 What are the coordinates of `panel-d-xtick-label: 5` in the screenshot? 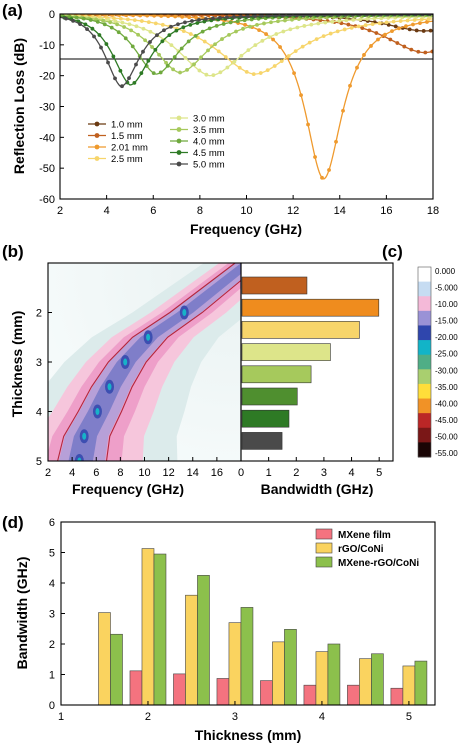 It's located at (409, 717).